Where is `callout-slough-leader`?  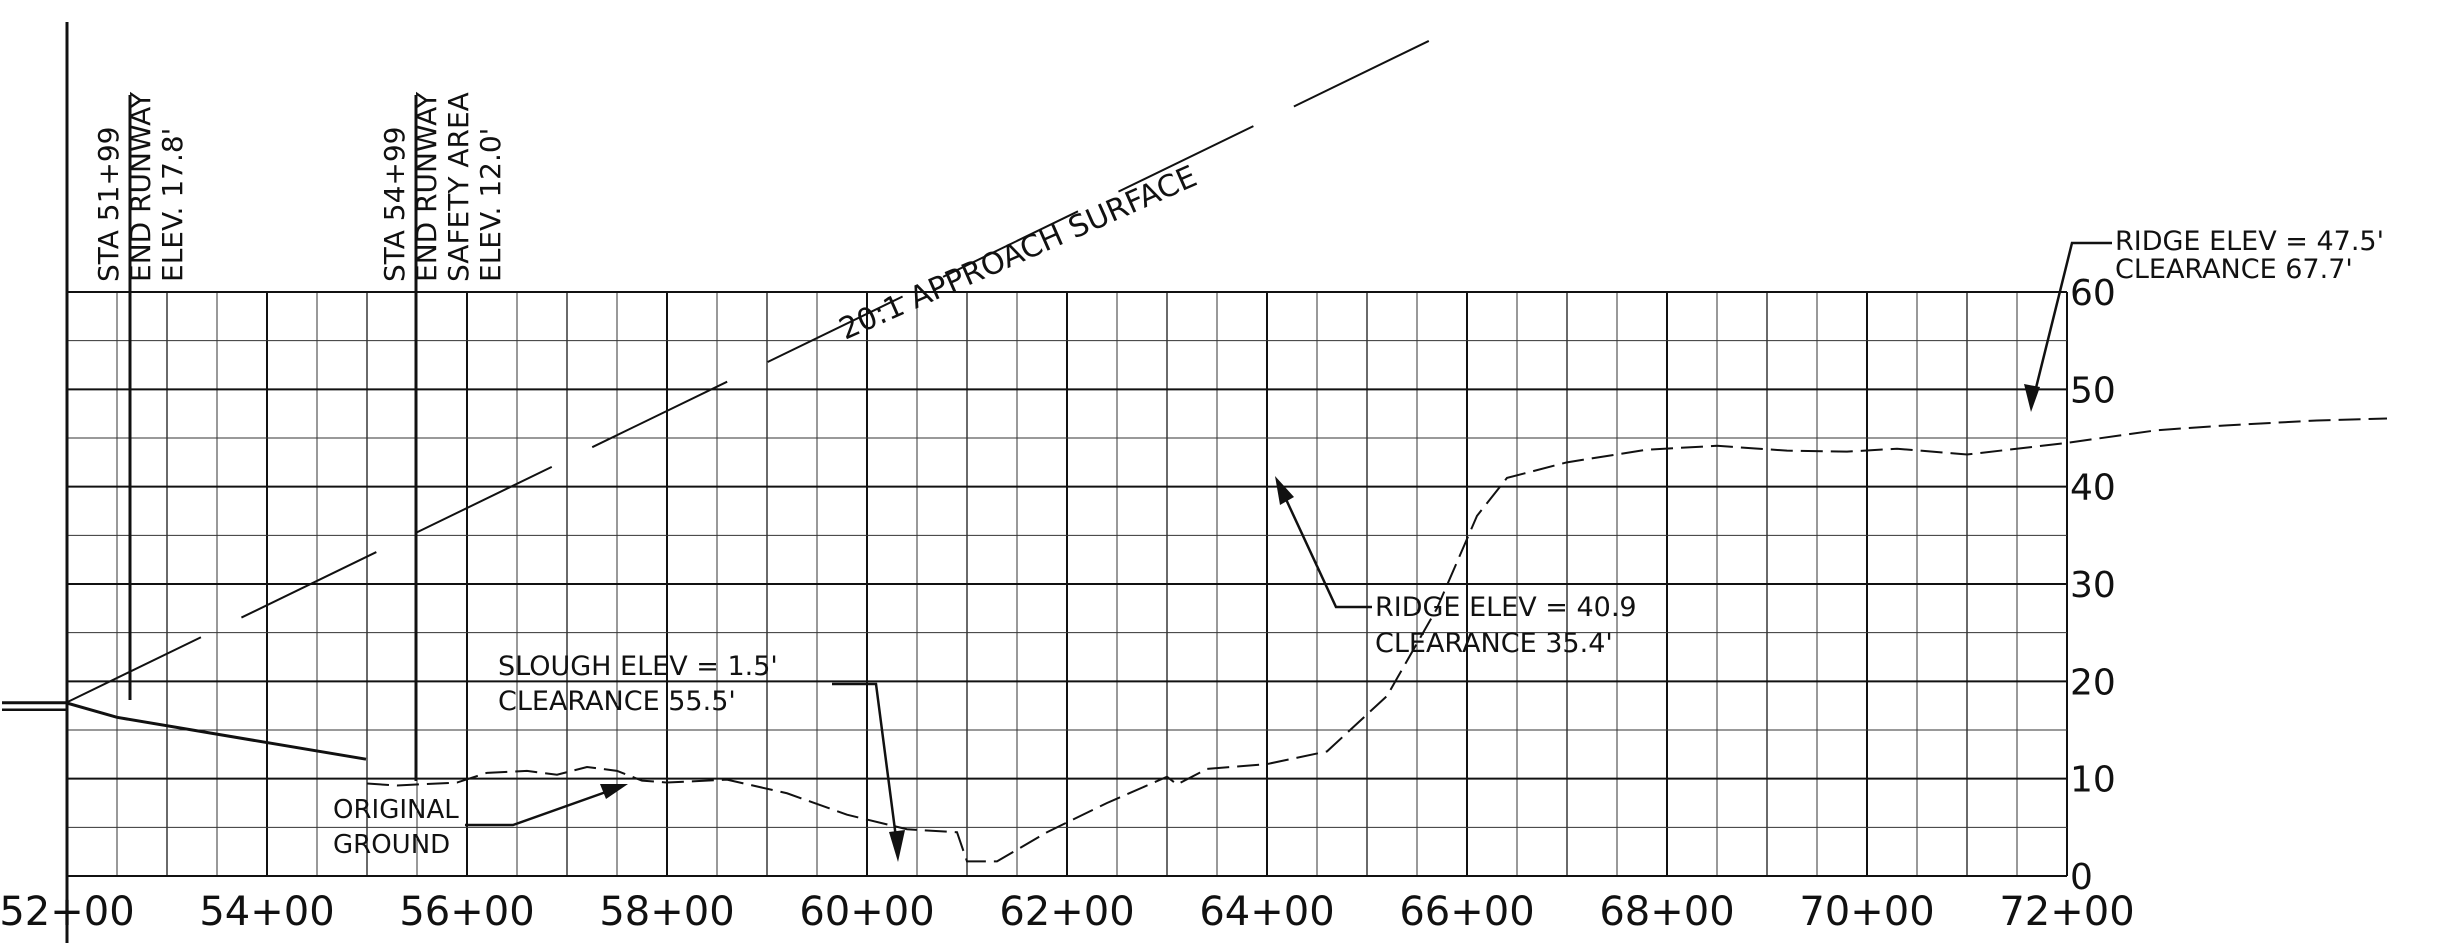 callout-slough-leader is located at coordinates (866, 768).